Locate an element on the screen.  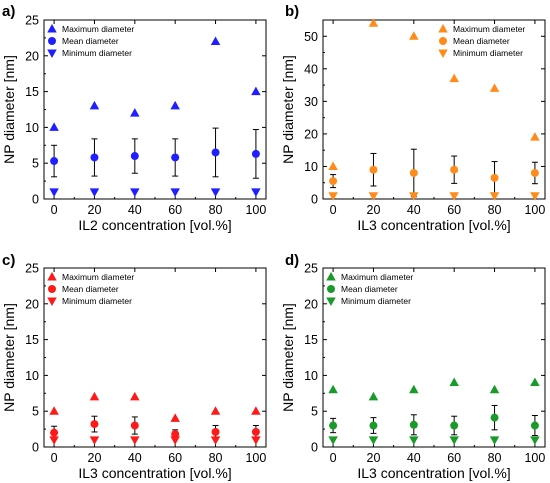
legend-label: Maximum diameter is located at coordinates (98, 277).